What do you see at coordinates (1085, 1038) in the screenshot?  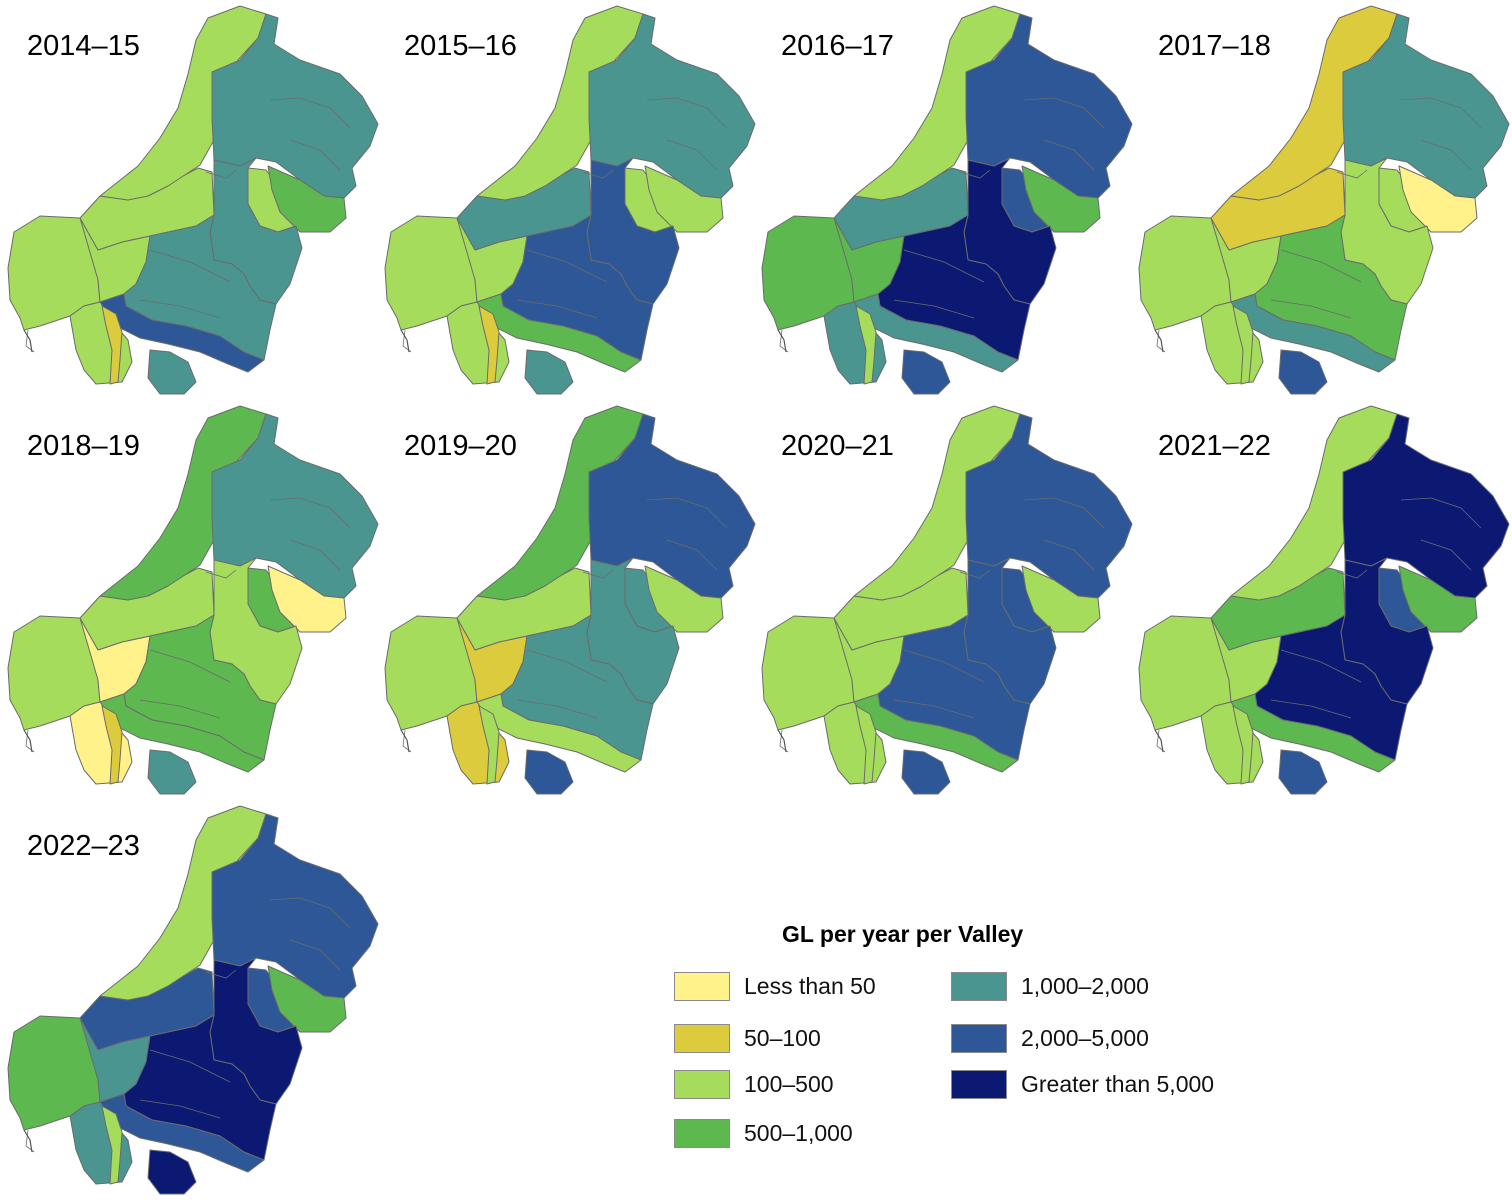 I see `legend-label: 2,000–5,000` at bounding box center [1085, 1038].